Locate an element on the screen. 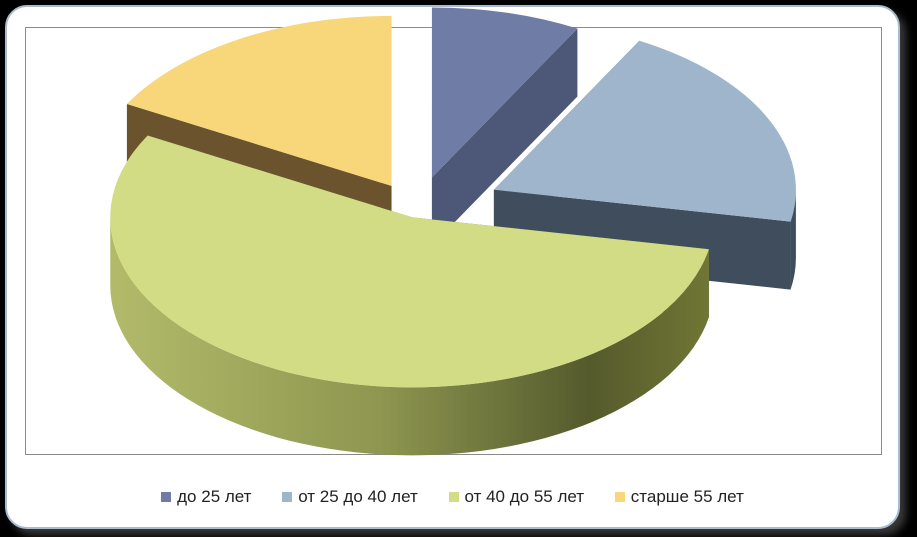  legend-label-3: старше 55 лет is located at coordinates (687, 496).